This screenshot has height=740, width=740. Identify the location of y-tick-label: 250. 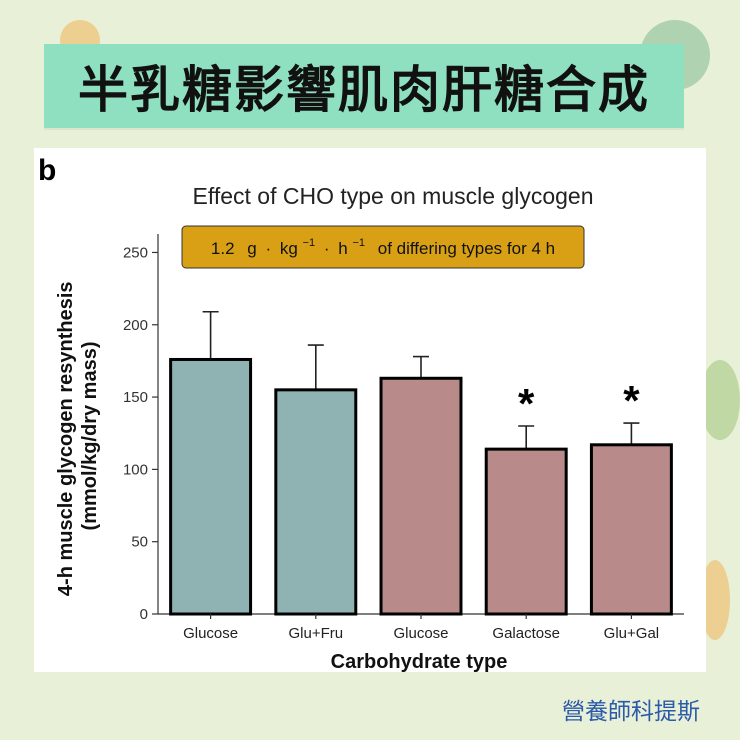
(135, 252).